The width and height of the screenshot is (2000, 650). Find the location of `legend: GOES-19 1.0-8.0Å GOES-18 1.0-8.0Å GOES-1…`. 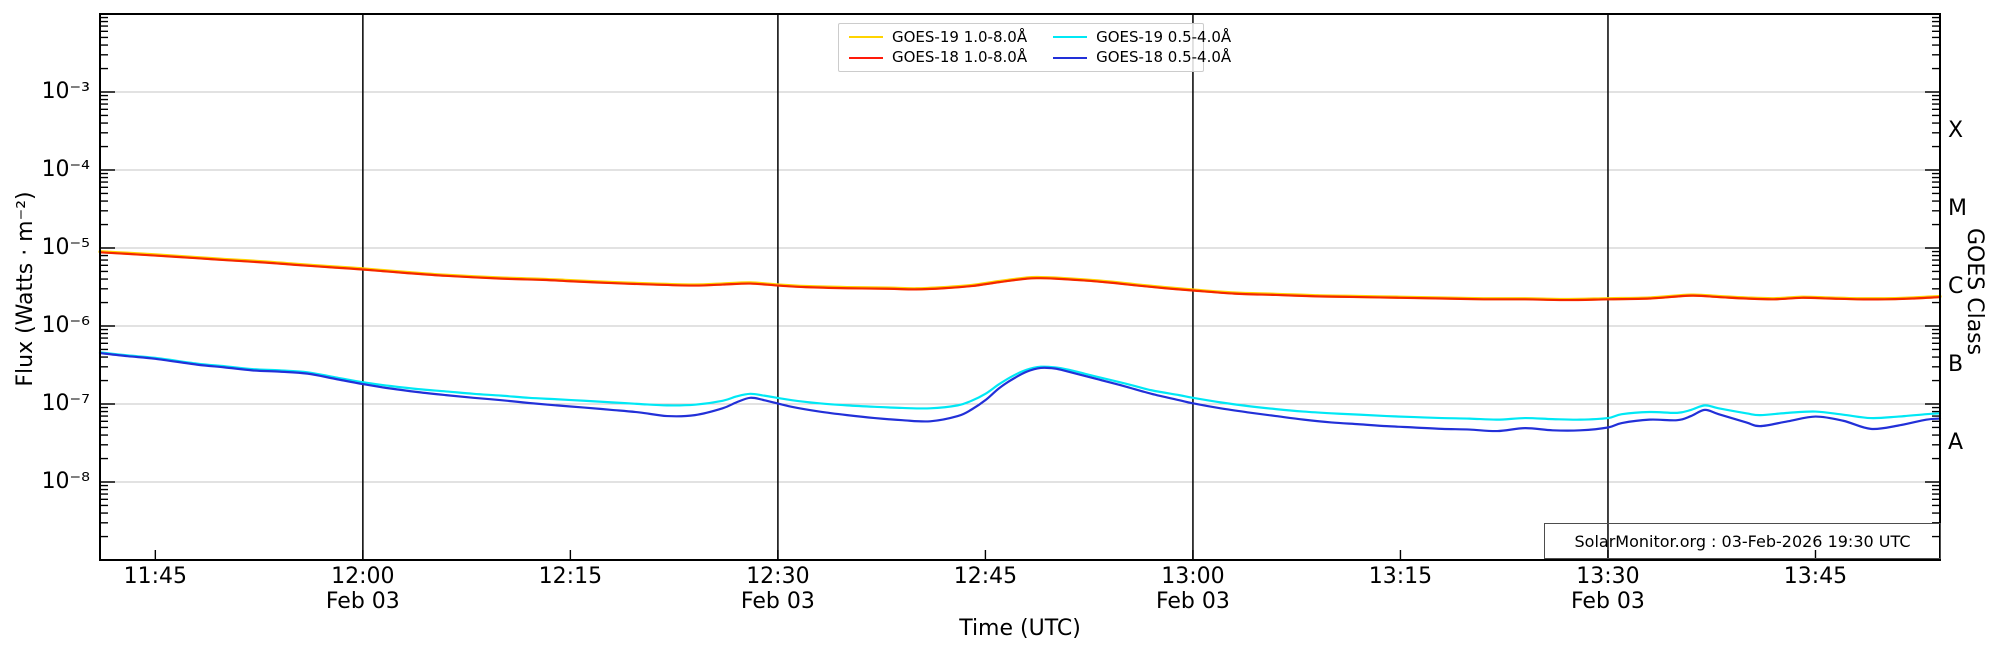

legend: GOES-19 1.0-8.0Å GOES-18 1.0-8.0Å GOES-1… is located at coordinates (1034, 47).